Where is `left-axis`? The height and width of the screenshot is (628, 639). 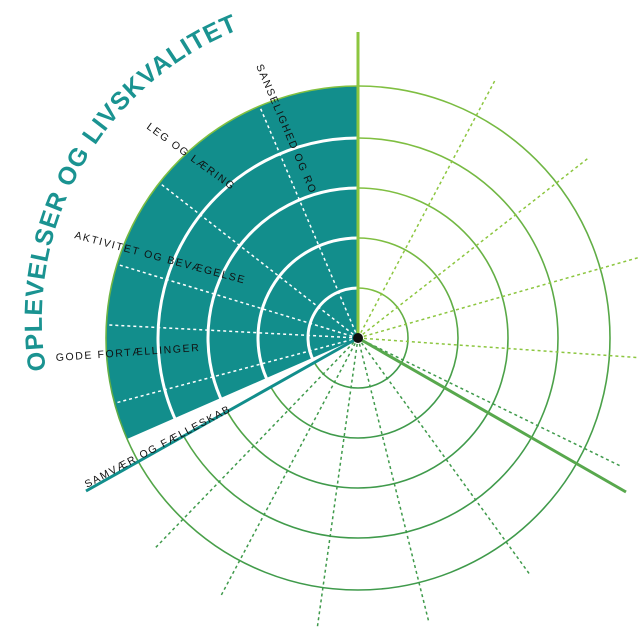
left-axis is located at coordinates (222, 414).